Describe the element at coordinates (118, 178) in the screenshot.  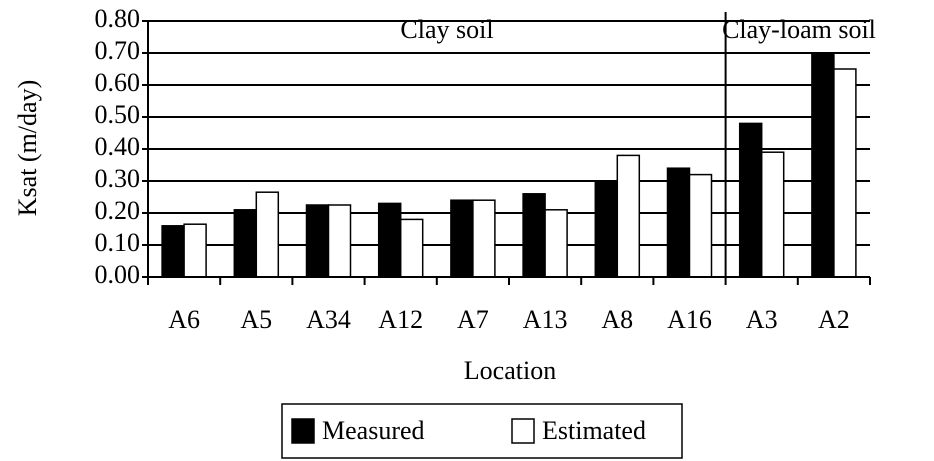
I see `y-tick-label: 0.30` at that location.